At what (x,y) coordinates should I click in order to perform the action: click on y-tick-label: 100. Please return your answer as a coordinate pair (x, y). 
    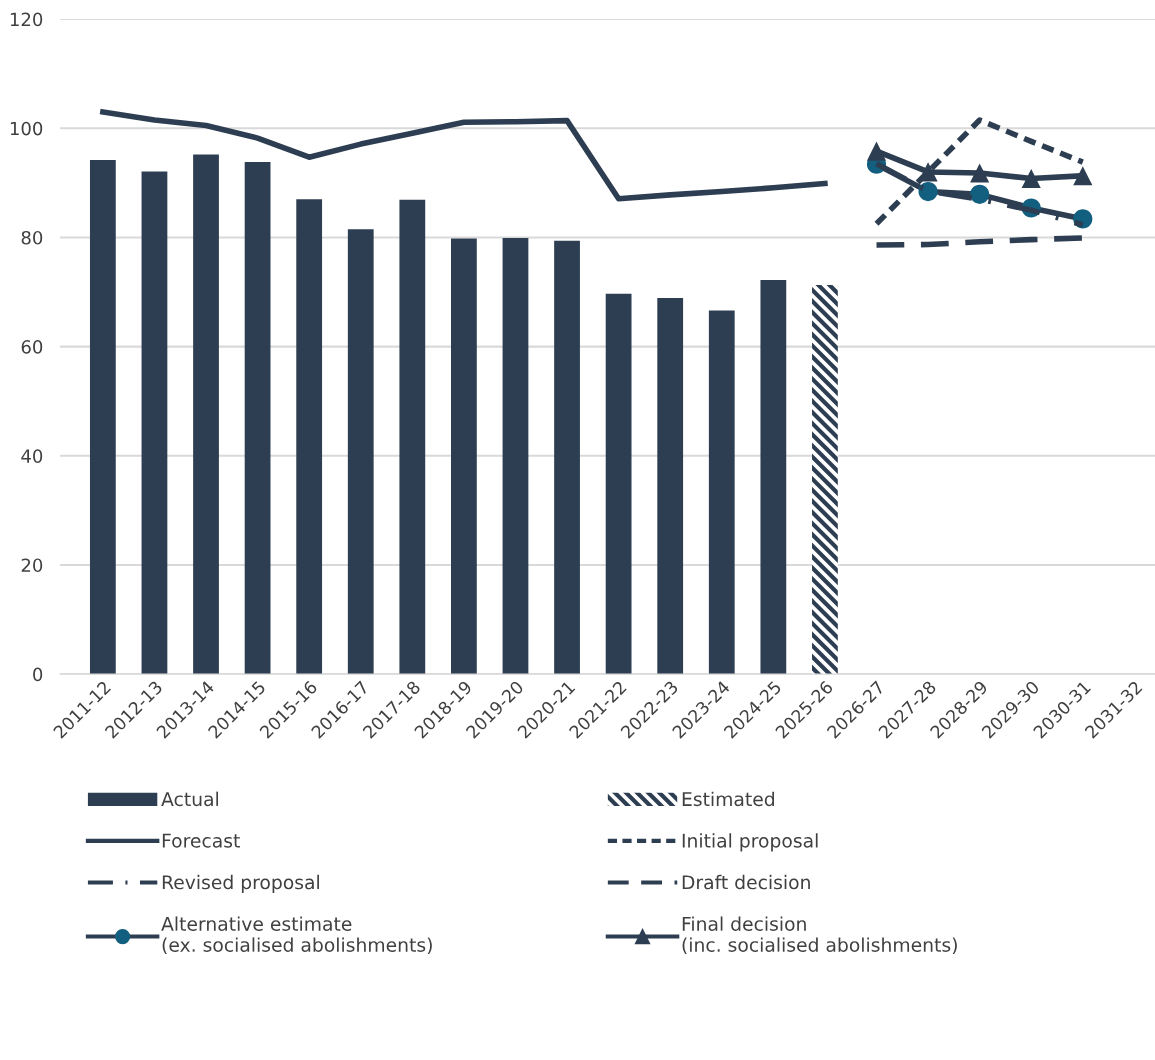
    Looking at the image, I should click on (26, 128).